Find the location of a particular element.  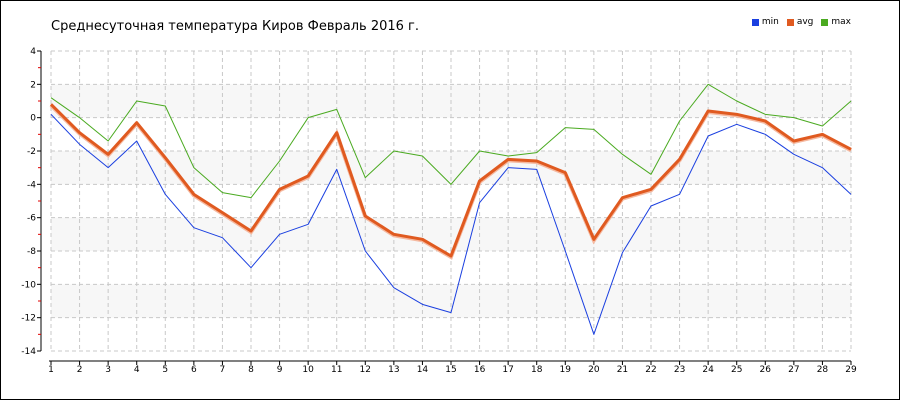

x-tick-label: 29 is located at coordinates (851, 370).